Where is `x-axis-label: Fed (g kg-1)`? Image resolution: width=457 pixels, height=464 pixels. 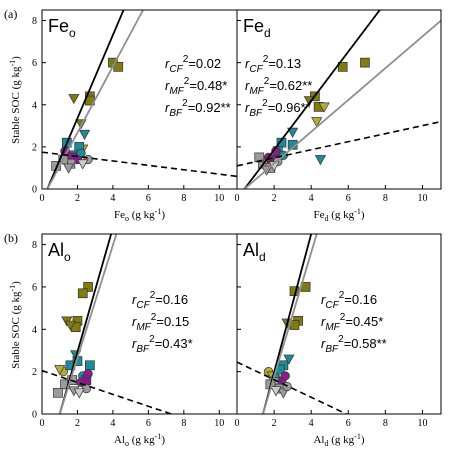 x-axis-label: Fed (g kg-1) is located at coordinates (338, 215).